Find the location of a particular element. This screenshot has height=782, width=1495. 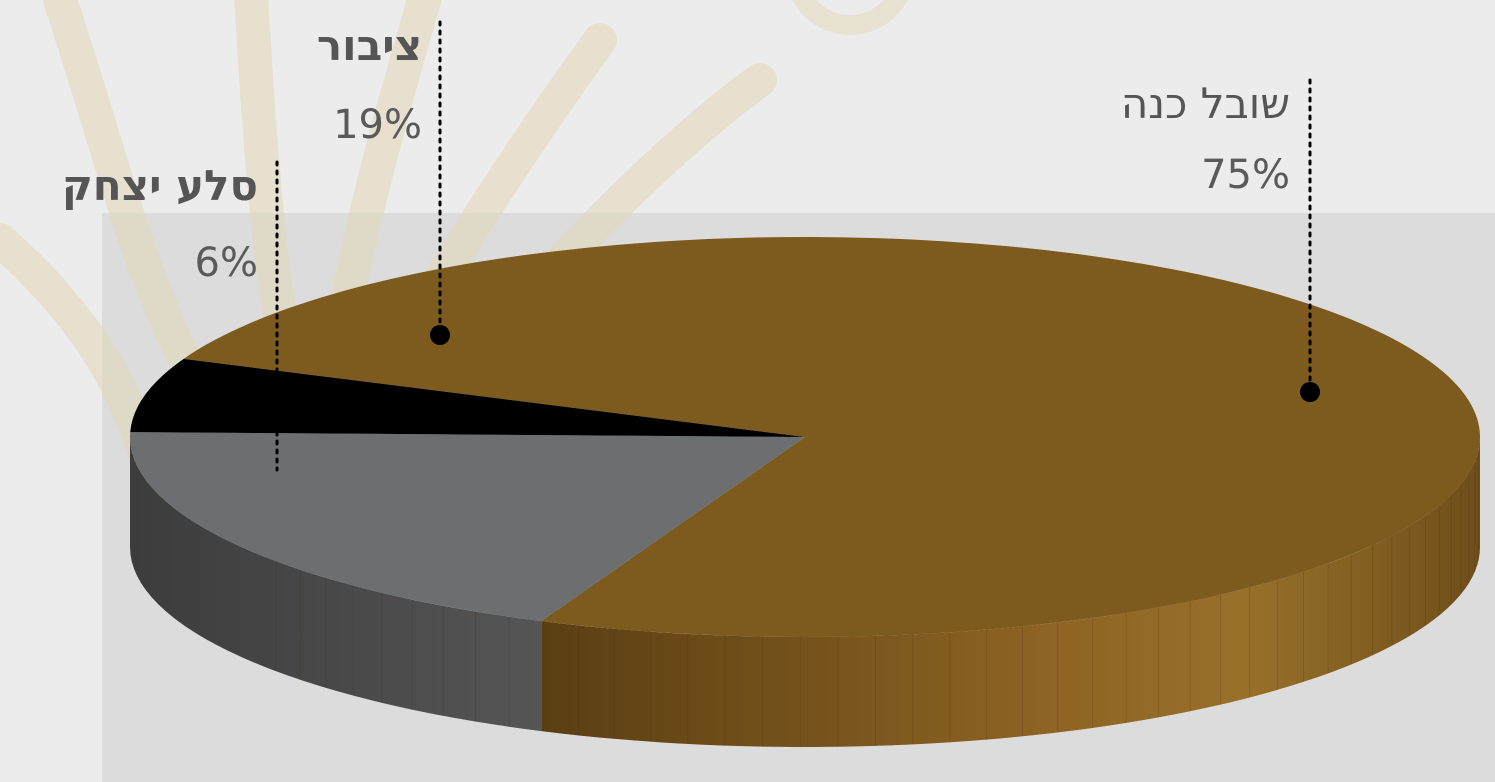

slice-name-label: ציבור is located at coordinates (369, 45).